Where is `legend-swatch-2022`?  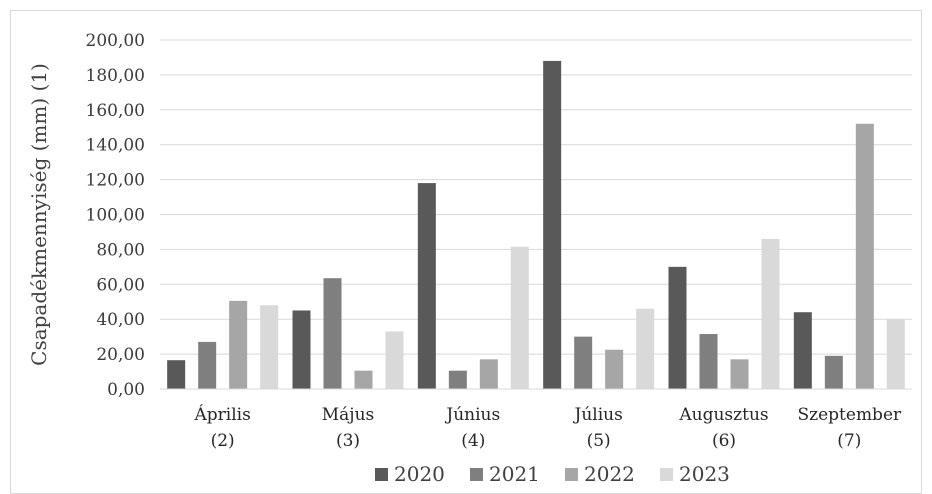
legend-swatch-2022 is located at coordinates (571, 474).